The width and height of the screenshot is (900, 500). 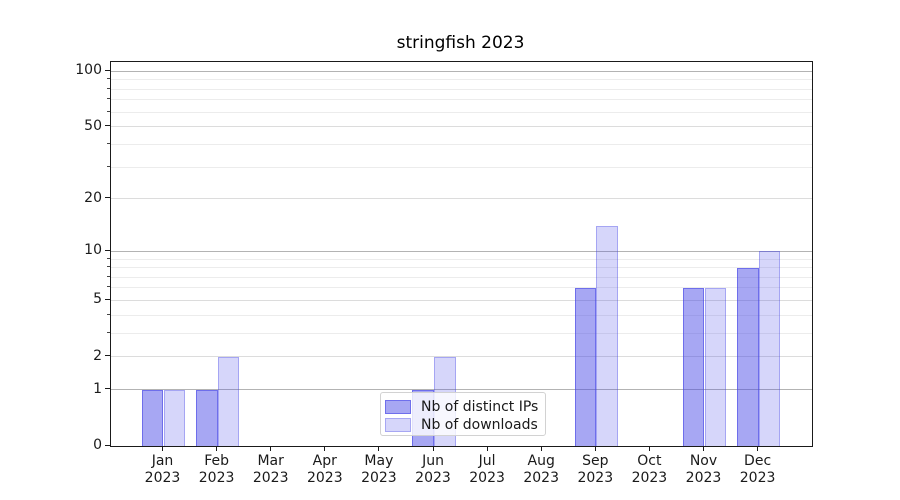 I want to click on bar-distinct-ips-dec, so click(x=748, y=356).